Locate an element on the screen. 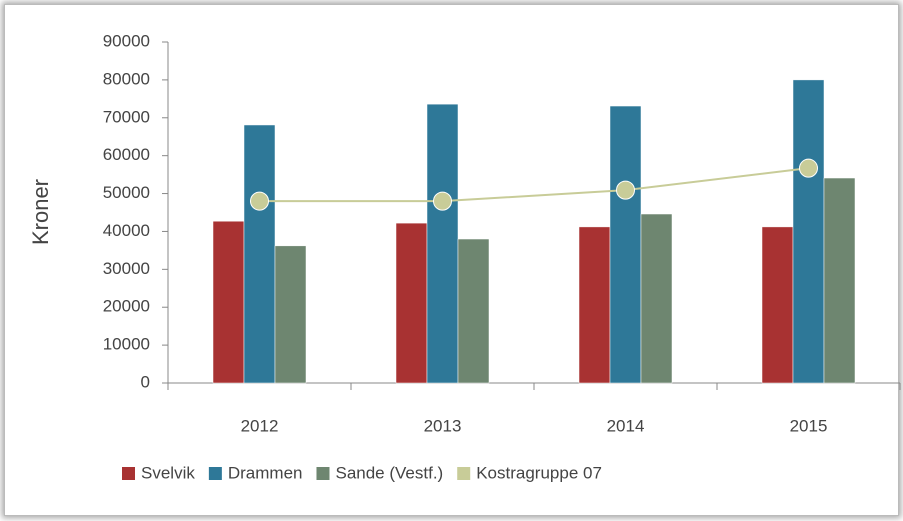  legend-label: Sande (Vestf.) is located at coordinates (389, 472).